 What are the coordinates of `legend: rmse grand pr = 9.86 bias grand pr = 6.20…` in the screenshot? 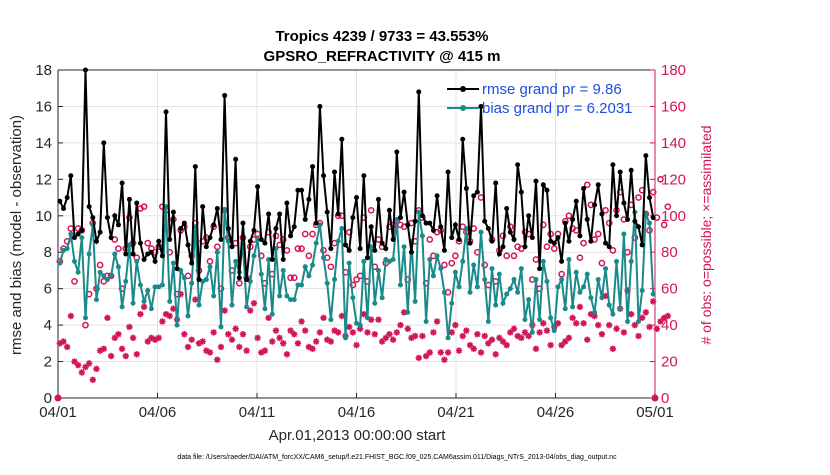 It's located at (540, 99).